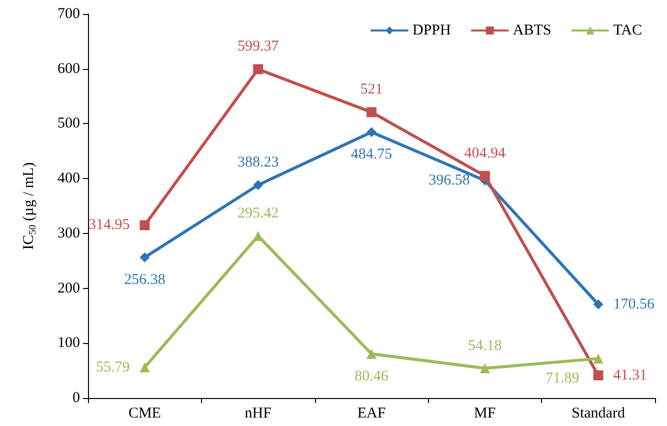  What do you see at coordinates (258, 162) in the screenshot?
I see `data-label: 388.23` at bounding box center [258, 162].